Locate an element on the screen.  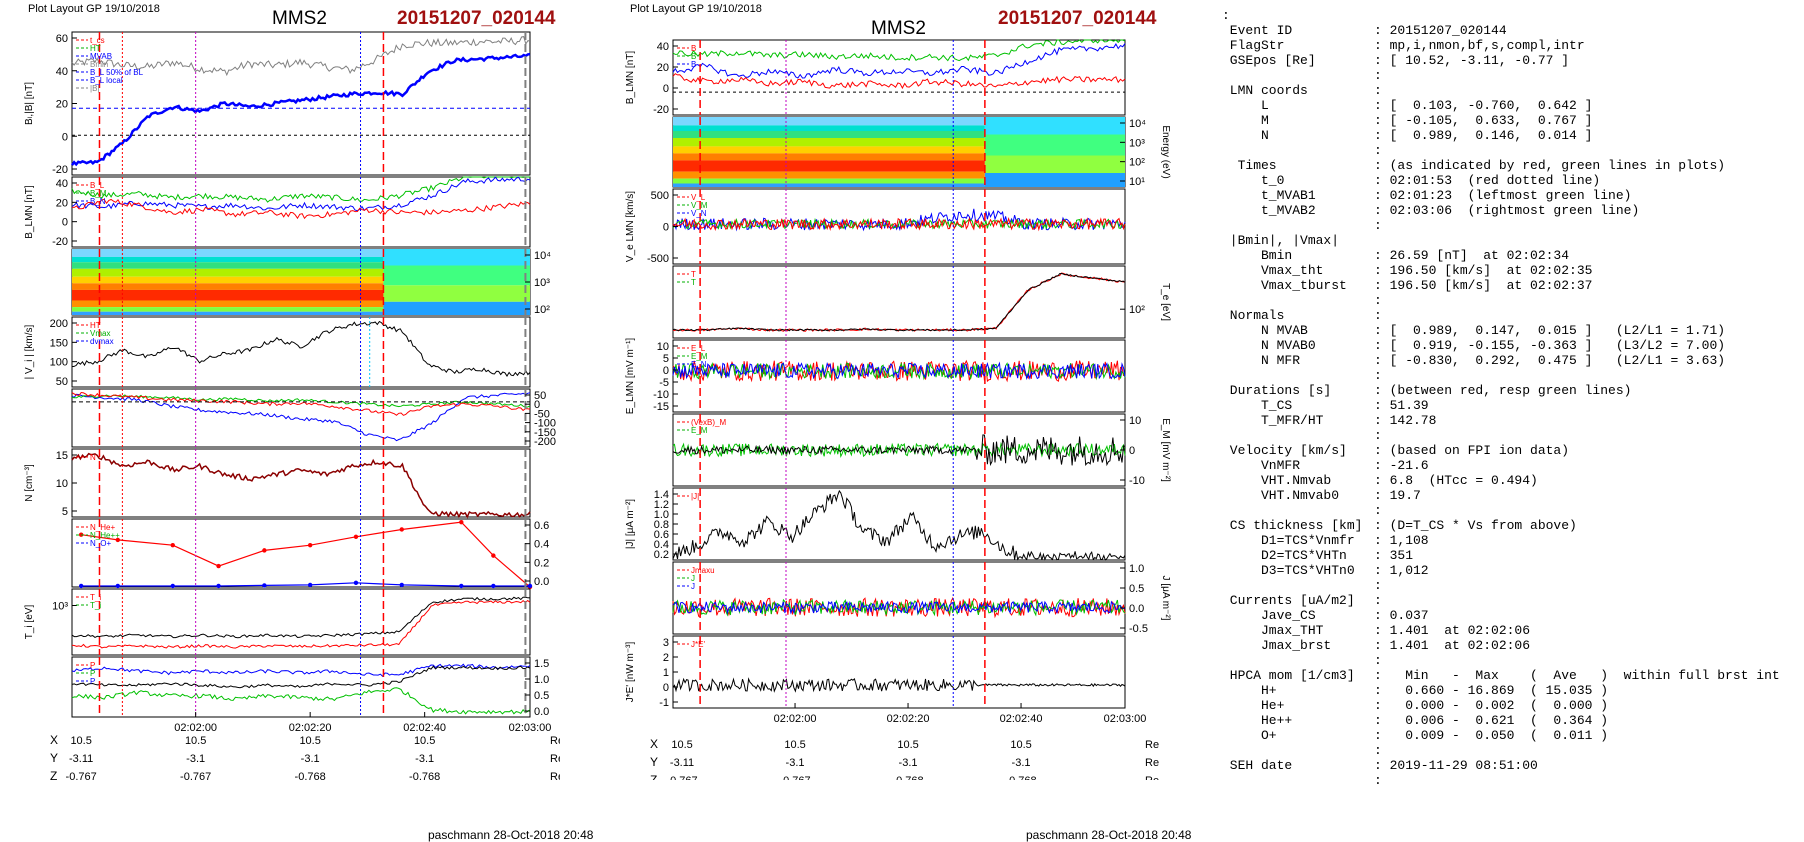
info-row: VnMFR: -21.6 is located at coordinates (1501, 465).